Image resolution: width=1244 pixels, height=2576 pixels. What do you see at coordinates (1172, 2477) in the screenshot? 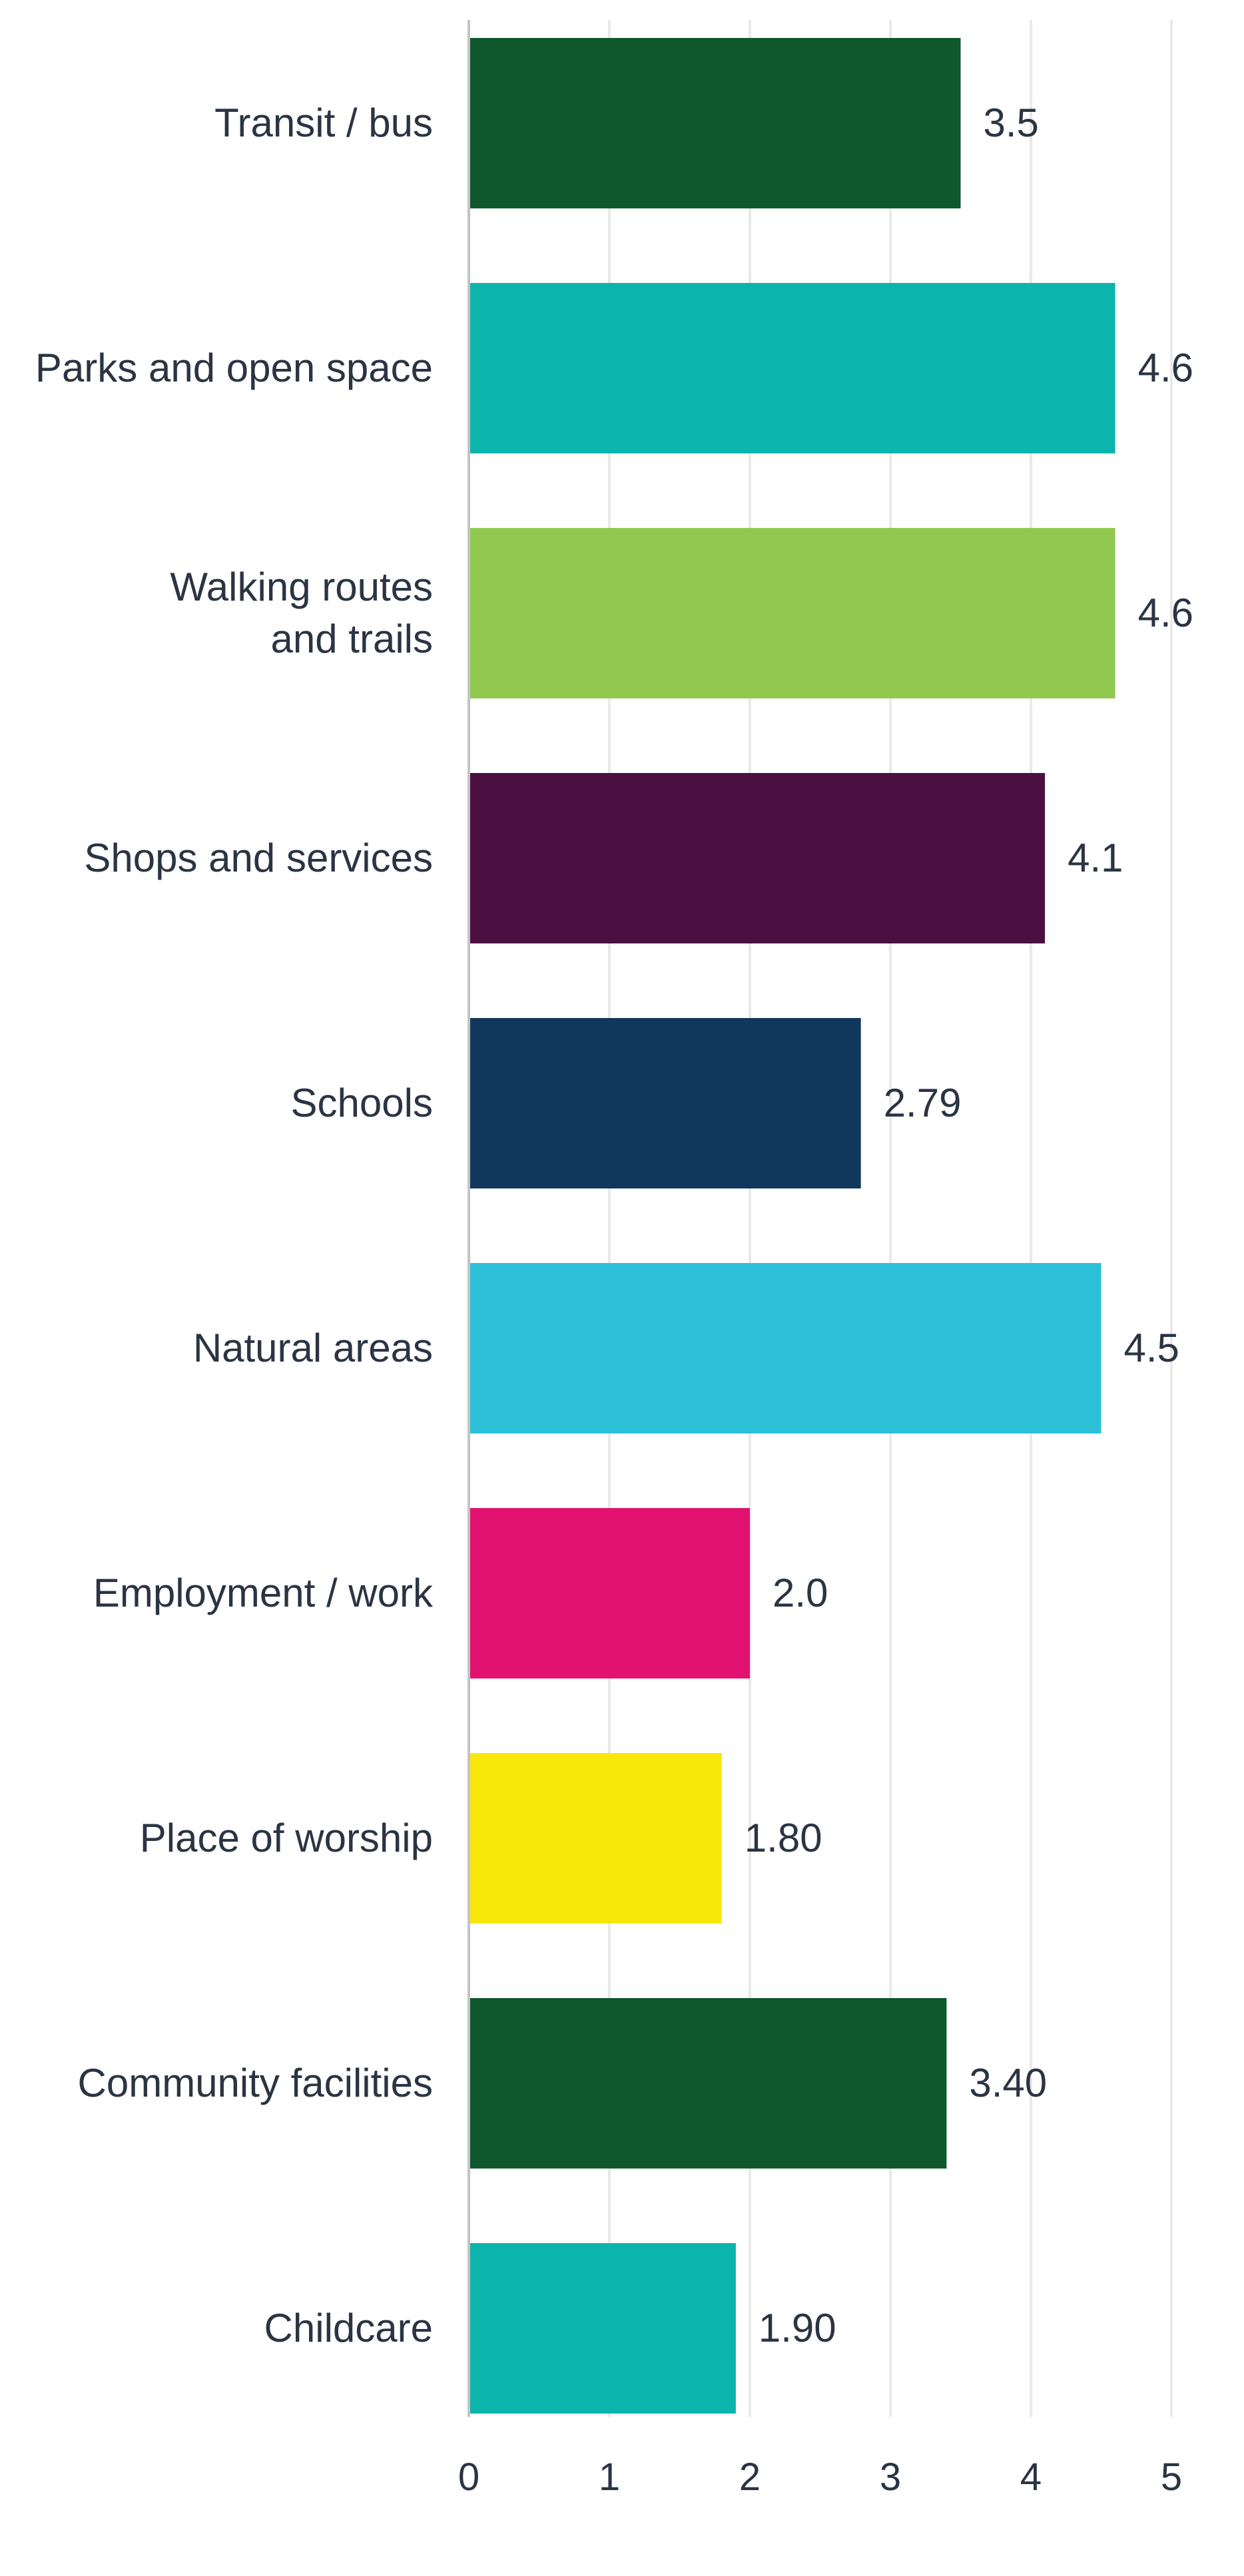
I see `x-tick-label: 5` at bounding box center [1172, 2477].